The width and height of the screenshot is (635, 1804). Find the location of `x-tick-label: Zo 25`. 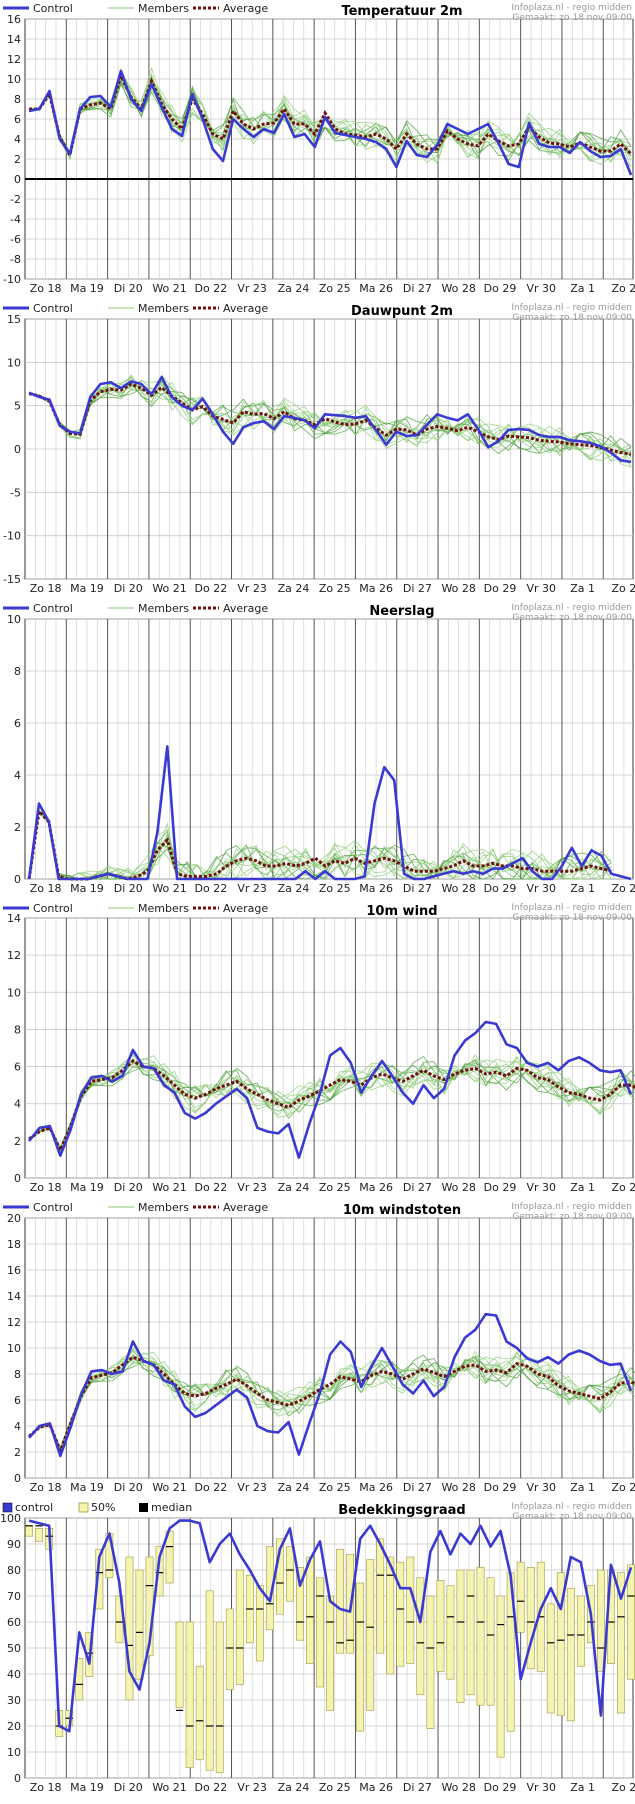

x-tick-label: Zo 25 is located at coordinates (335, 288).